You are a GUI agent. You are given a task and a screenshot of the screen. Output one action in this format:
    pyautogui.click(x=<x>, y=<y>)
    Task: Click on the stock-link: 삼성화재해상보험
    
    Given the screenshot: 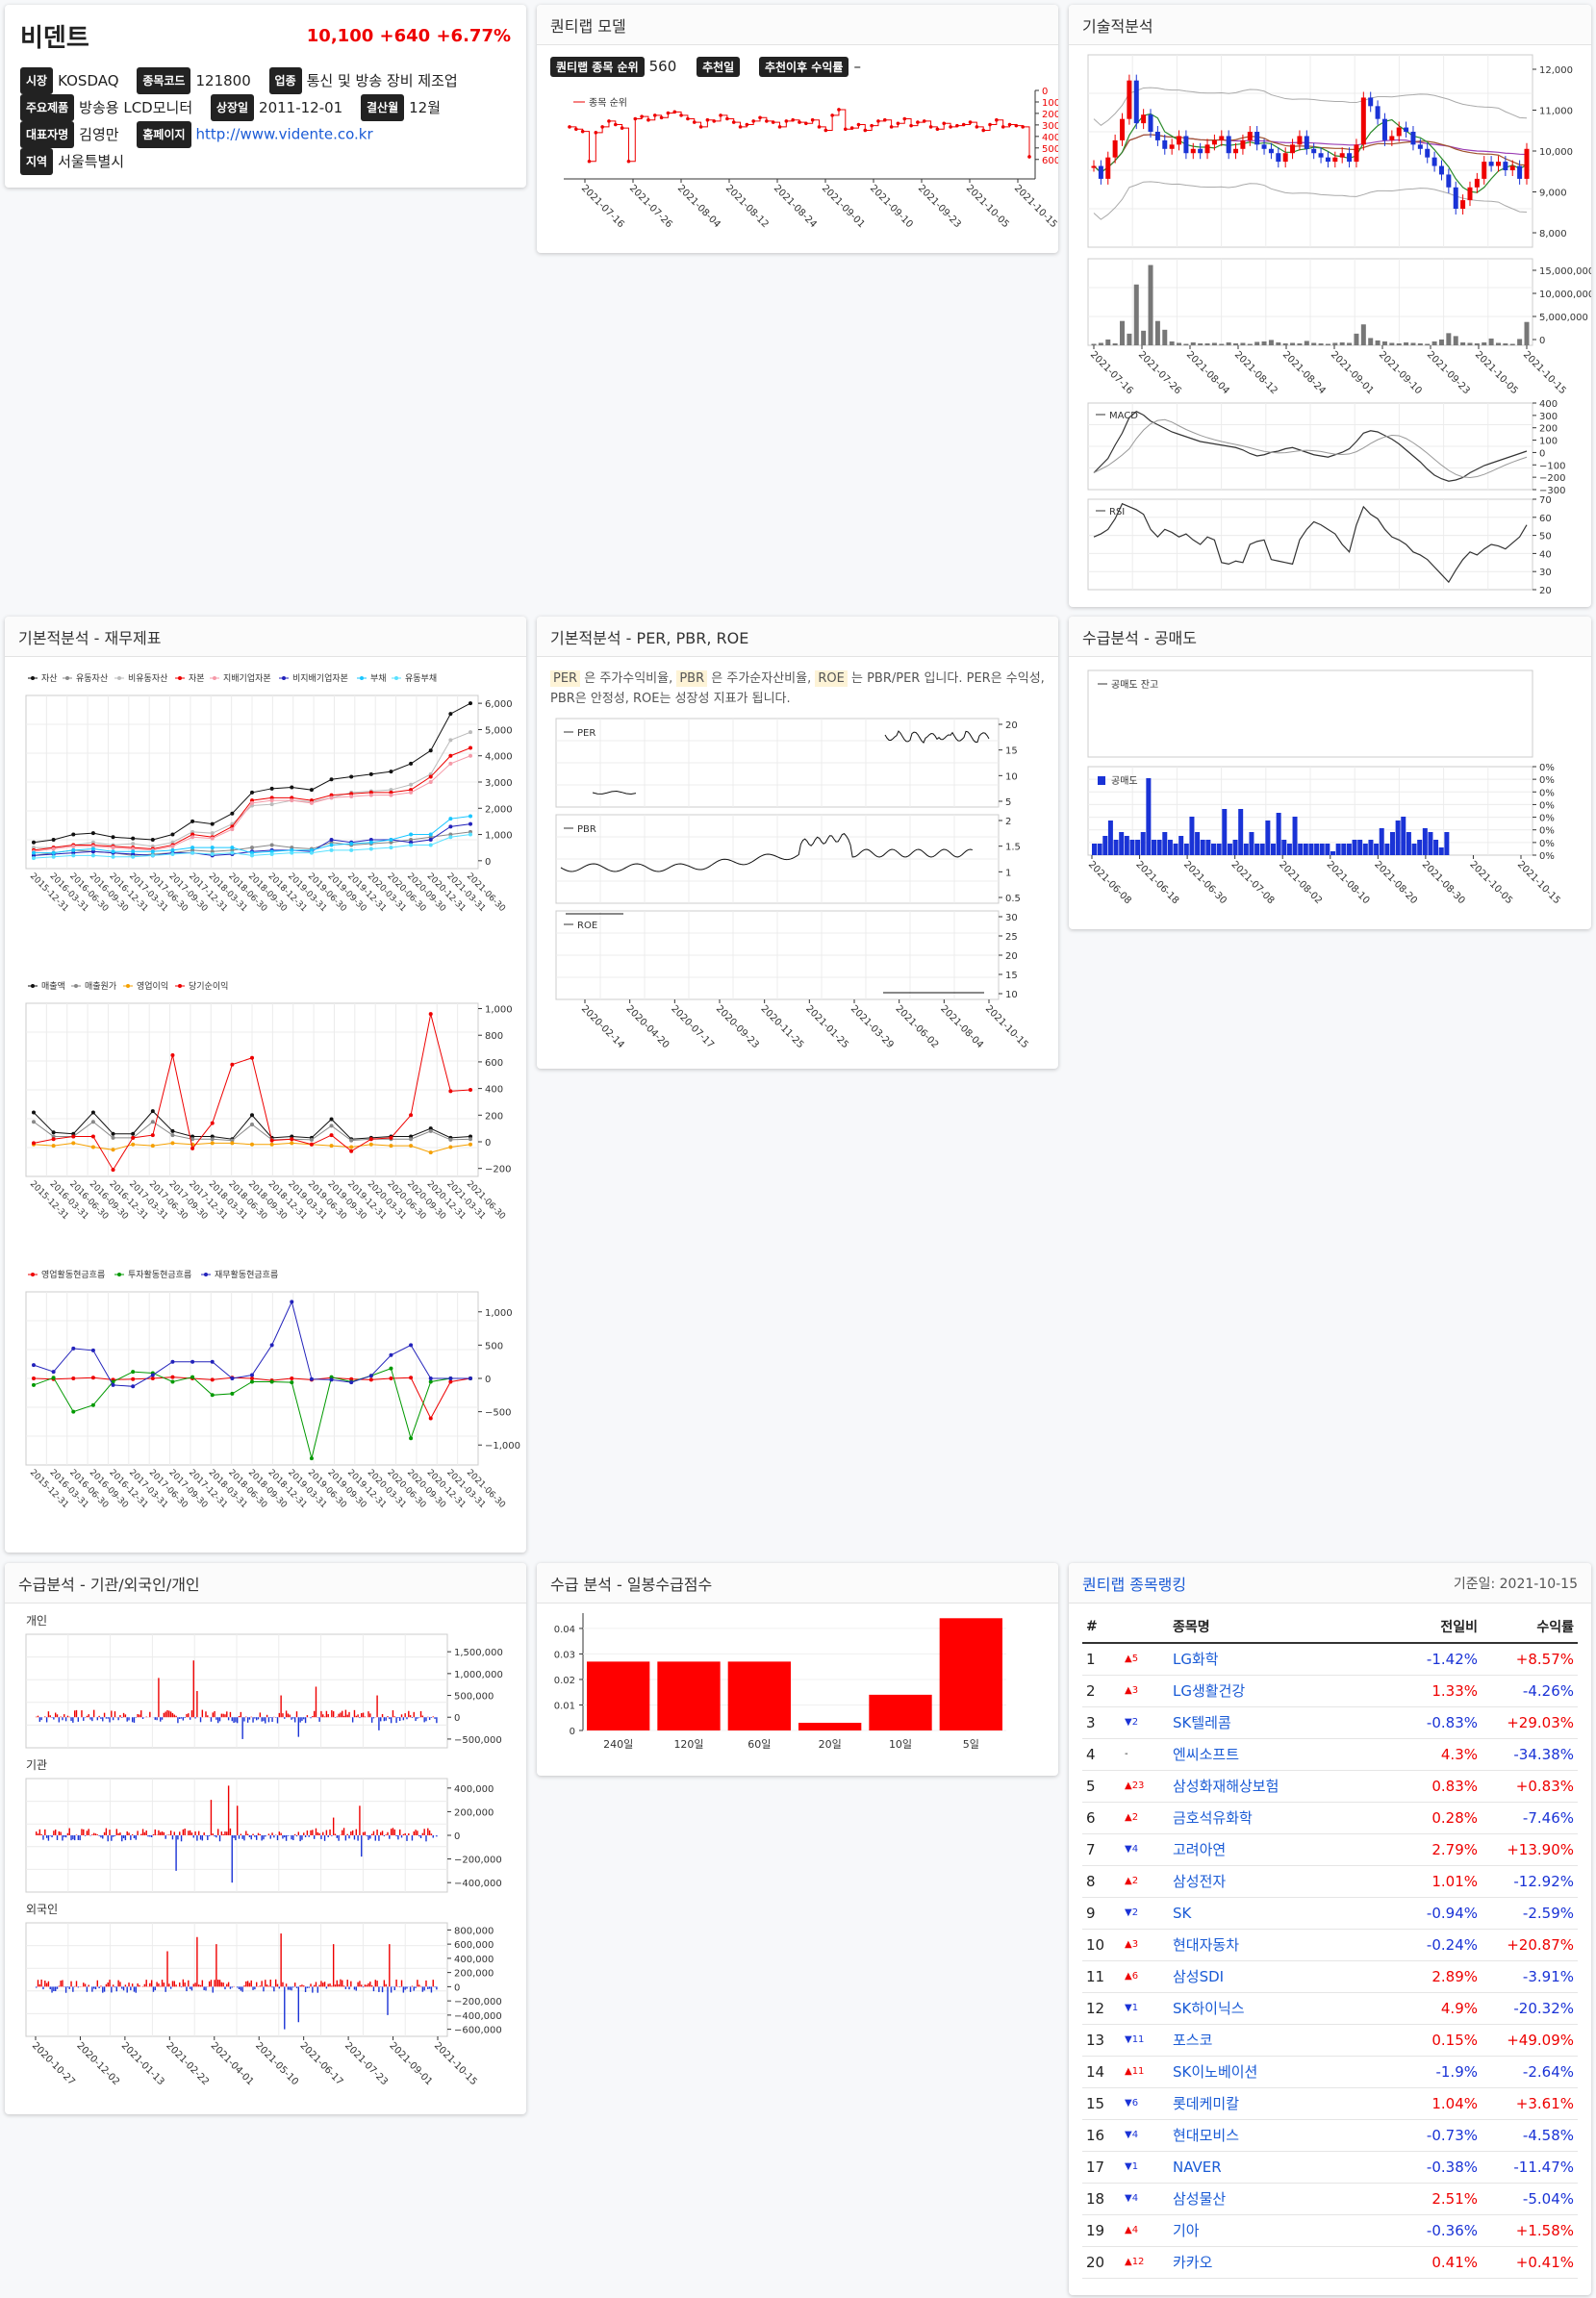 What is the action you would take?
    pyautogui.click(x=1226, y=1786)
    